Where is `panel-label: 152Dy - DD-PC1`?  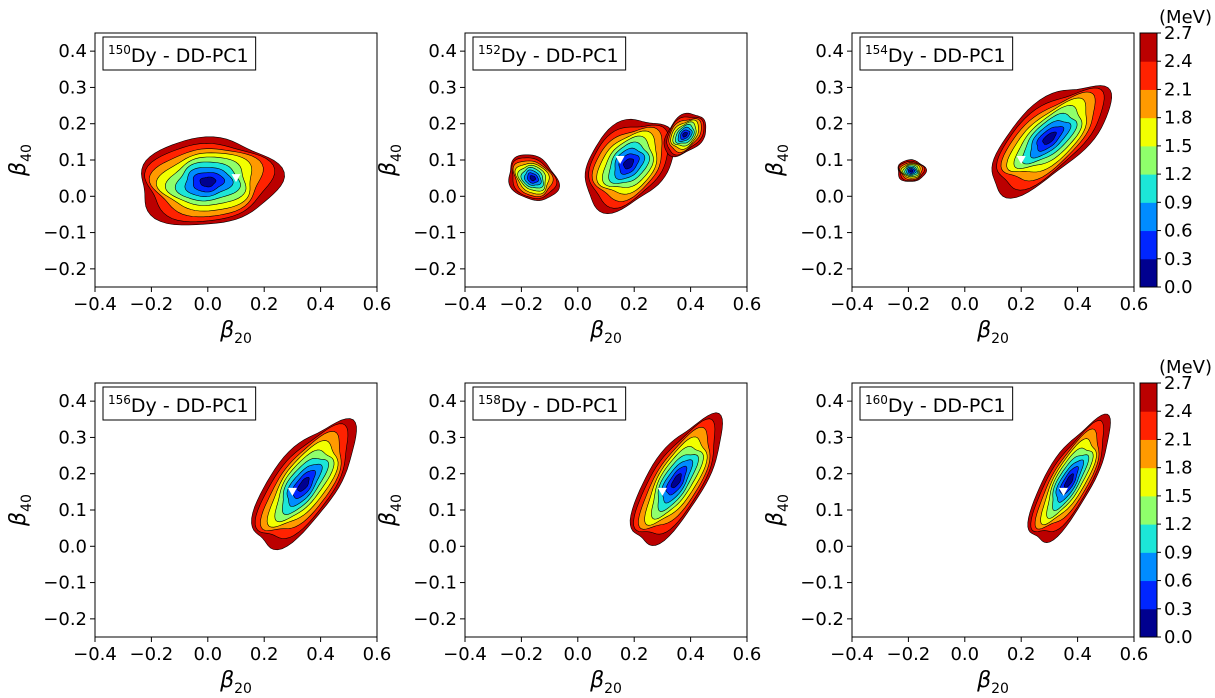
panel-label: 152Dy - DD-PC1 is located at coordinates (548, 55).